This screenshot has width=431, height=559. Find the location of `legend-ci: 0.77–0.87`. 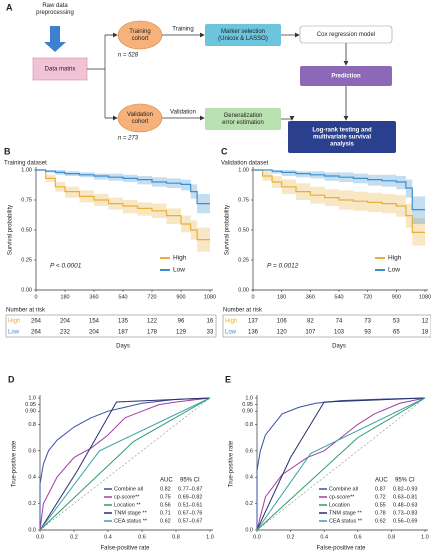

legend-ci: 0.77–0.87 is located at coordinates (190, 489).